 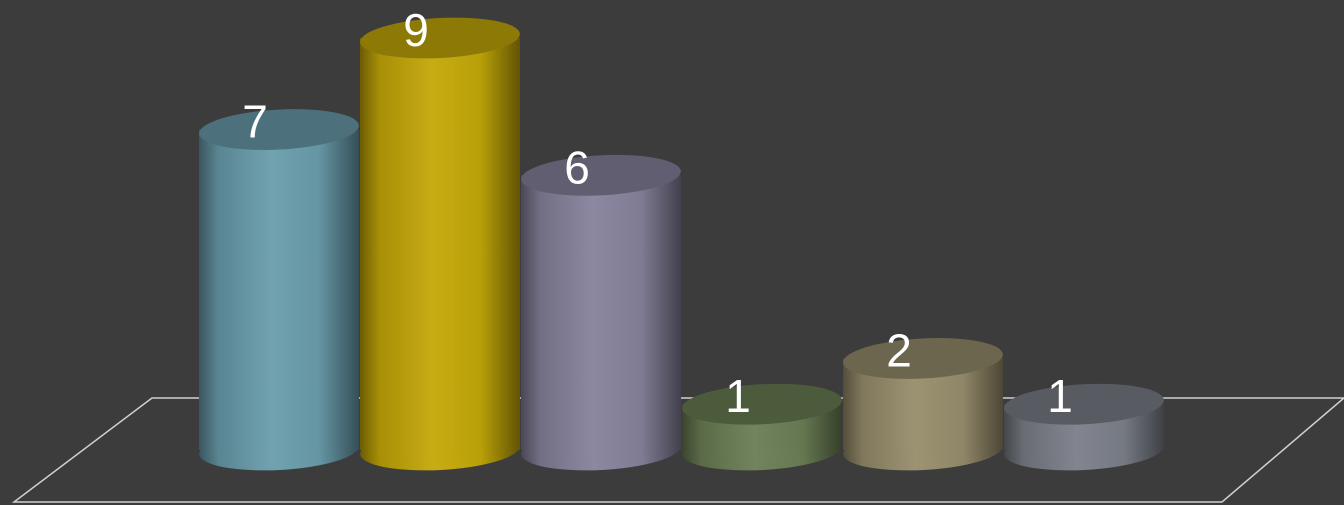 I want to click on data-label: 2, so click(x=899, y=350).